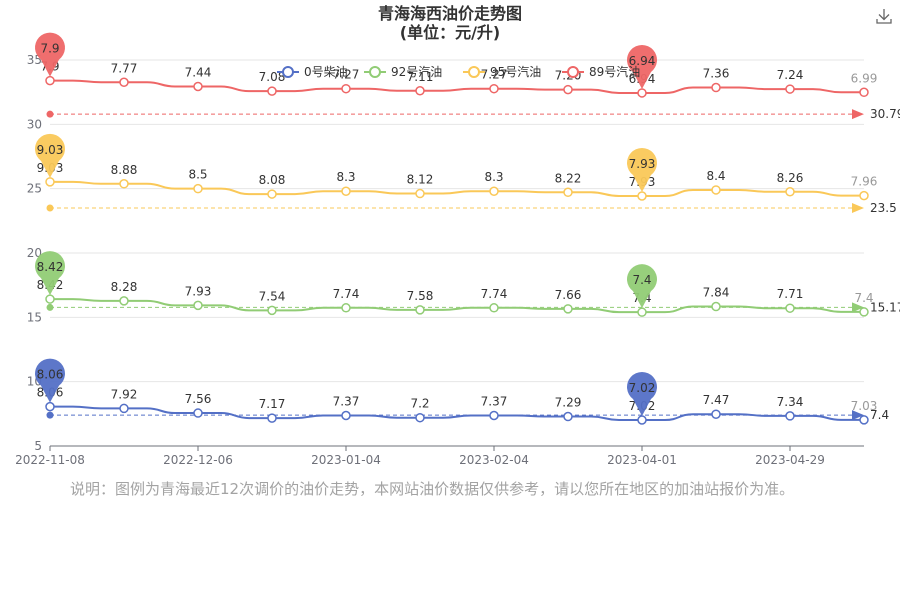  I want to click on data-label: 7.2, so click(419, 404).